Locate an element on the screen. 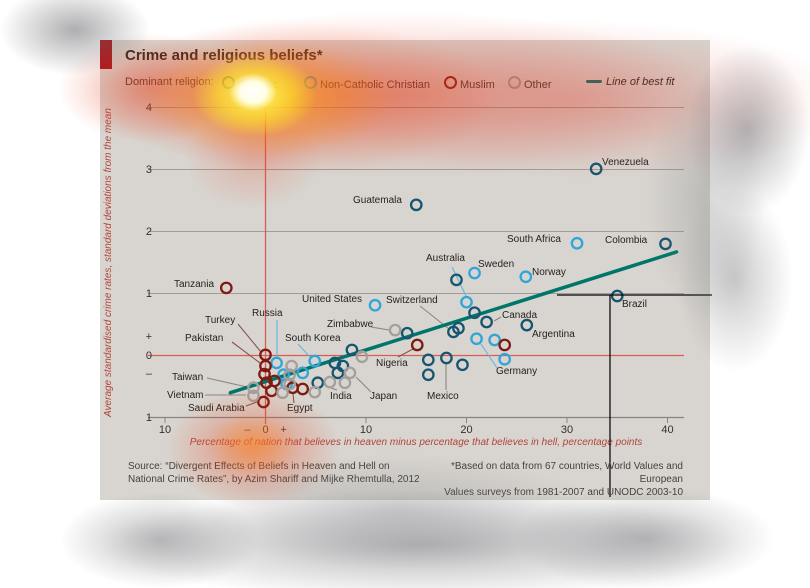 This screenshot has width=810, height=588. country-label-india: India is located at coordinates (341, 396).